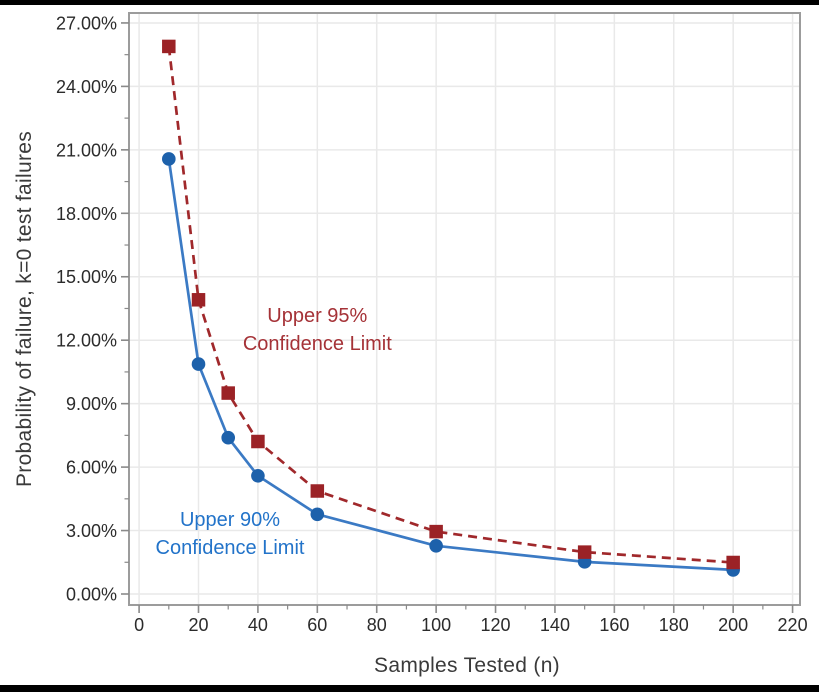 This screenshot has width=819, height=692. I want to click on y-tick-label: 9.00%, so click(91, 404).